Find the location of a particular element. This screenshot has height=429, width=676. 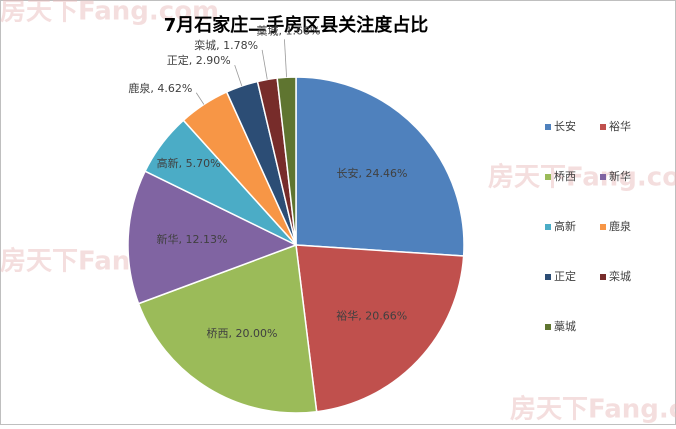

data-label: 裕华, 20.66% is located at coordinates (371, 315).